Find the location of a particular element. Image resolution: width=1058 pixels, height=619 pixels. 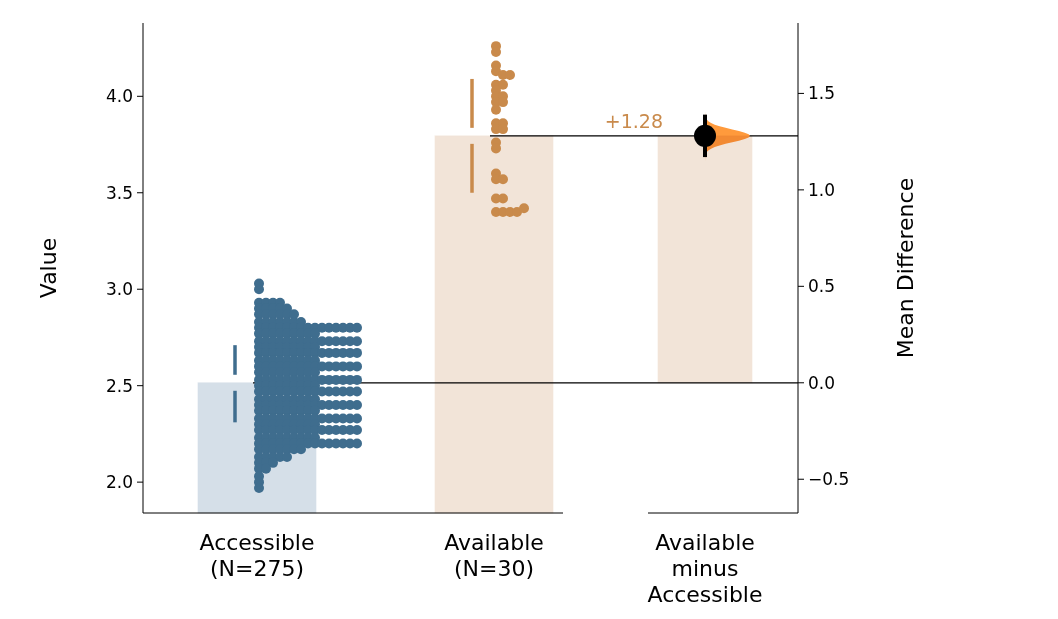

y2-axis-title: Mean Difference is located at coordinates (905, 268).